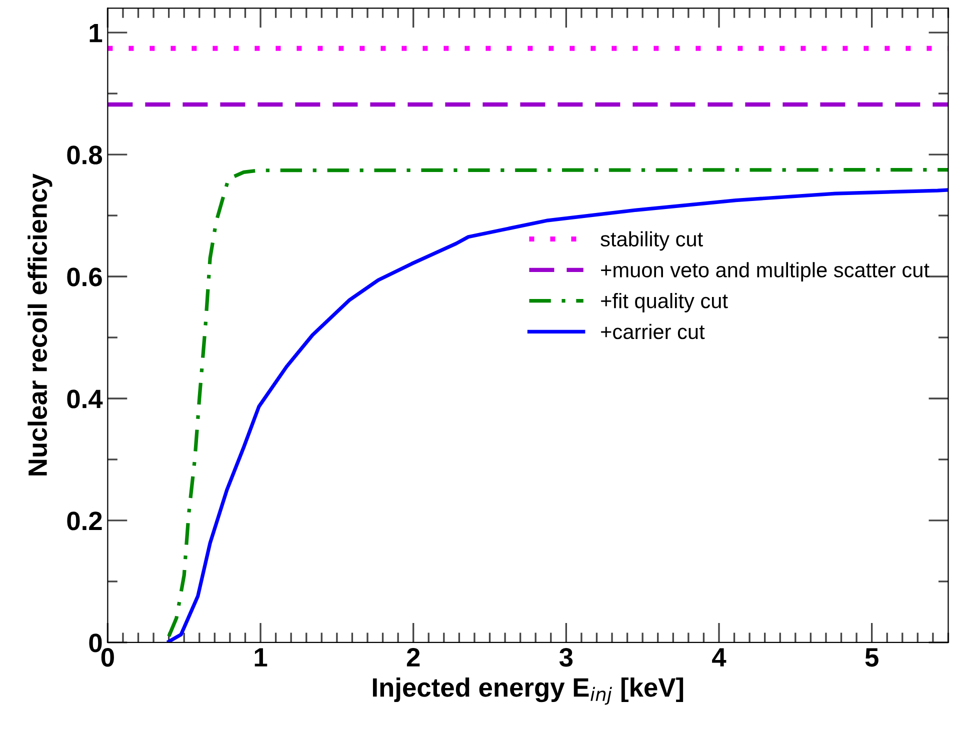  Describe the element at coordinates (528, 691) in the screenshot. I see `x-axis-title: Injected energy E$_{inj}$ [keV]` at that location.